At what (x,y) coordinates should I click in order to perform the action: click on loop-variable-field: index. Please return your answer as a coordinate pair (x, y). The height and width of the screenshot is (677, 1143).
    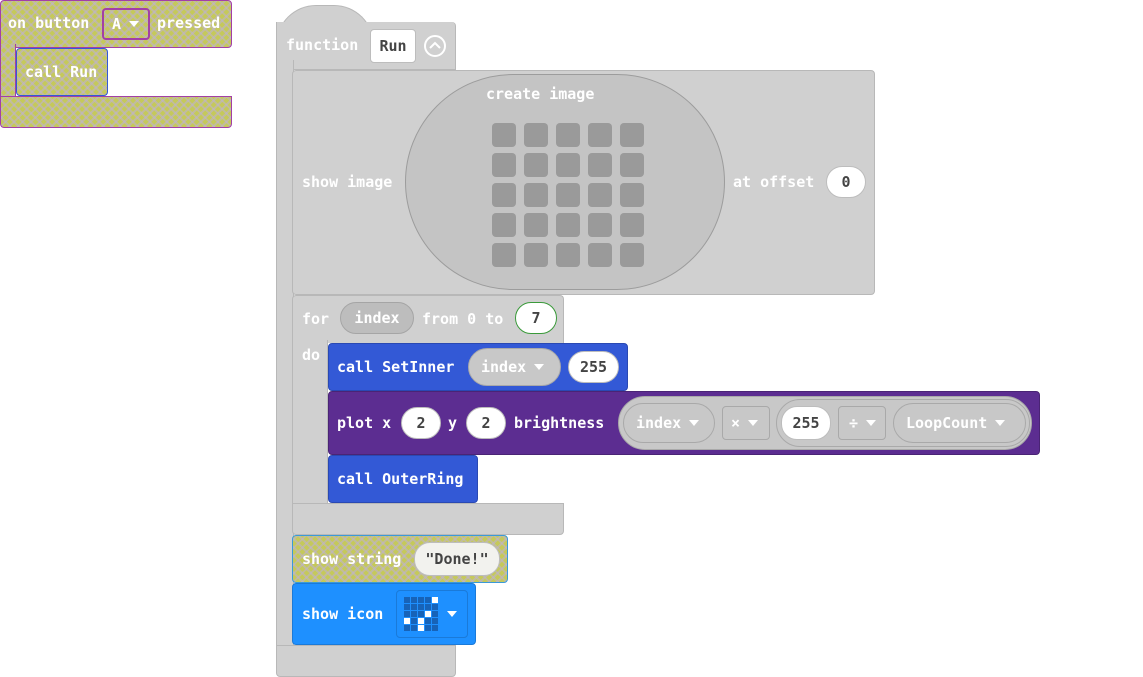
    Looking at the image, I should click on (377, 318).